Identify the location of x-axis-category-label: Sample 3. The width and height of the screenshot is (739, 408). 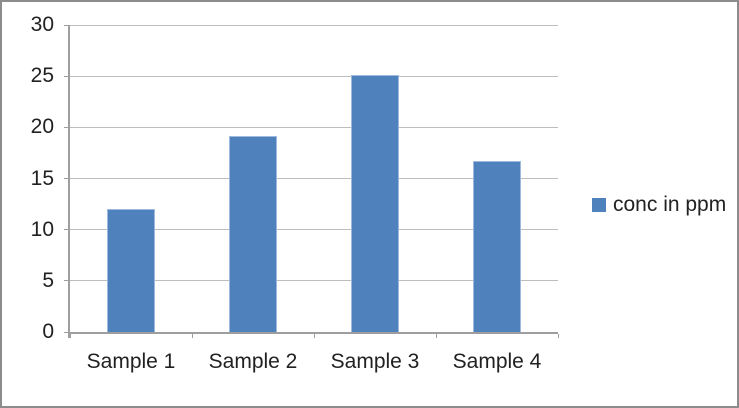
(375, 361).